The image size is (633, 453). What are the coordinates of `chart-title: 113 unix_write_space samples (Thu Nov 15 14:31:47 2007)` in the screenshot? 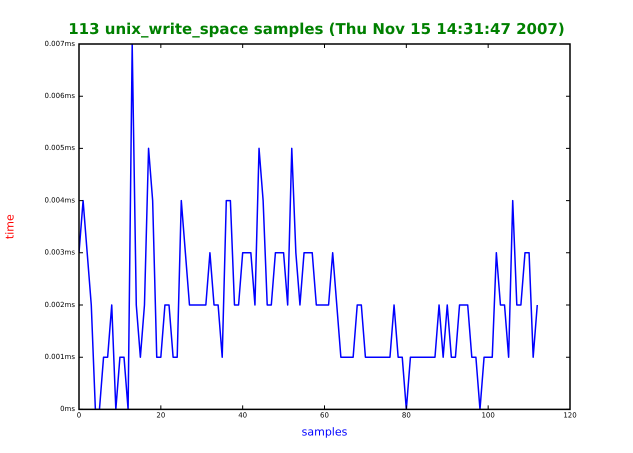 It's located at (316, 29).